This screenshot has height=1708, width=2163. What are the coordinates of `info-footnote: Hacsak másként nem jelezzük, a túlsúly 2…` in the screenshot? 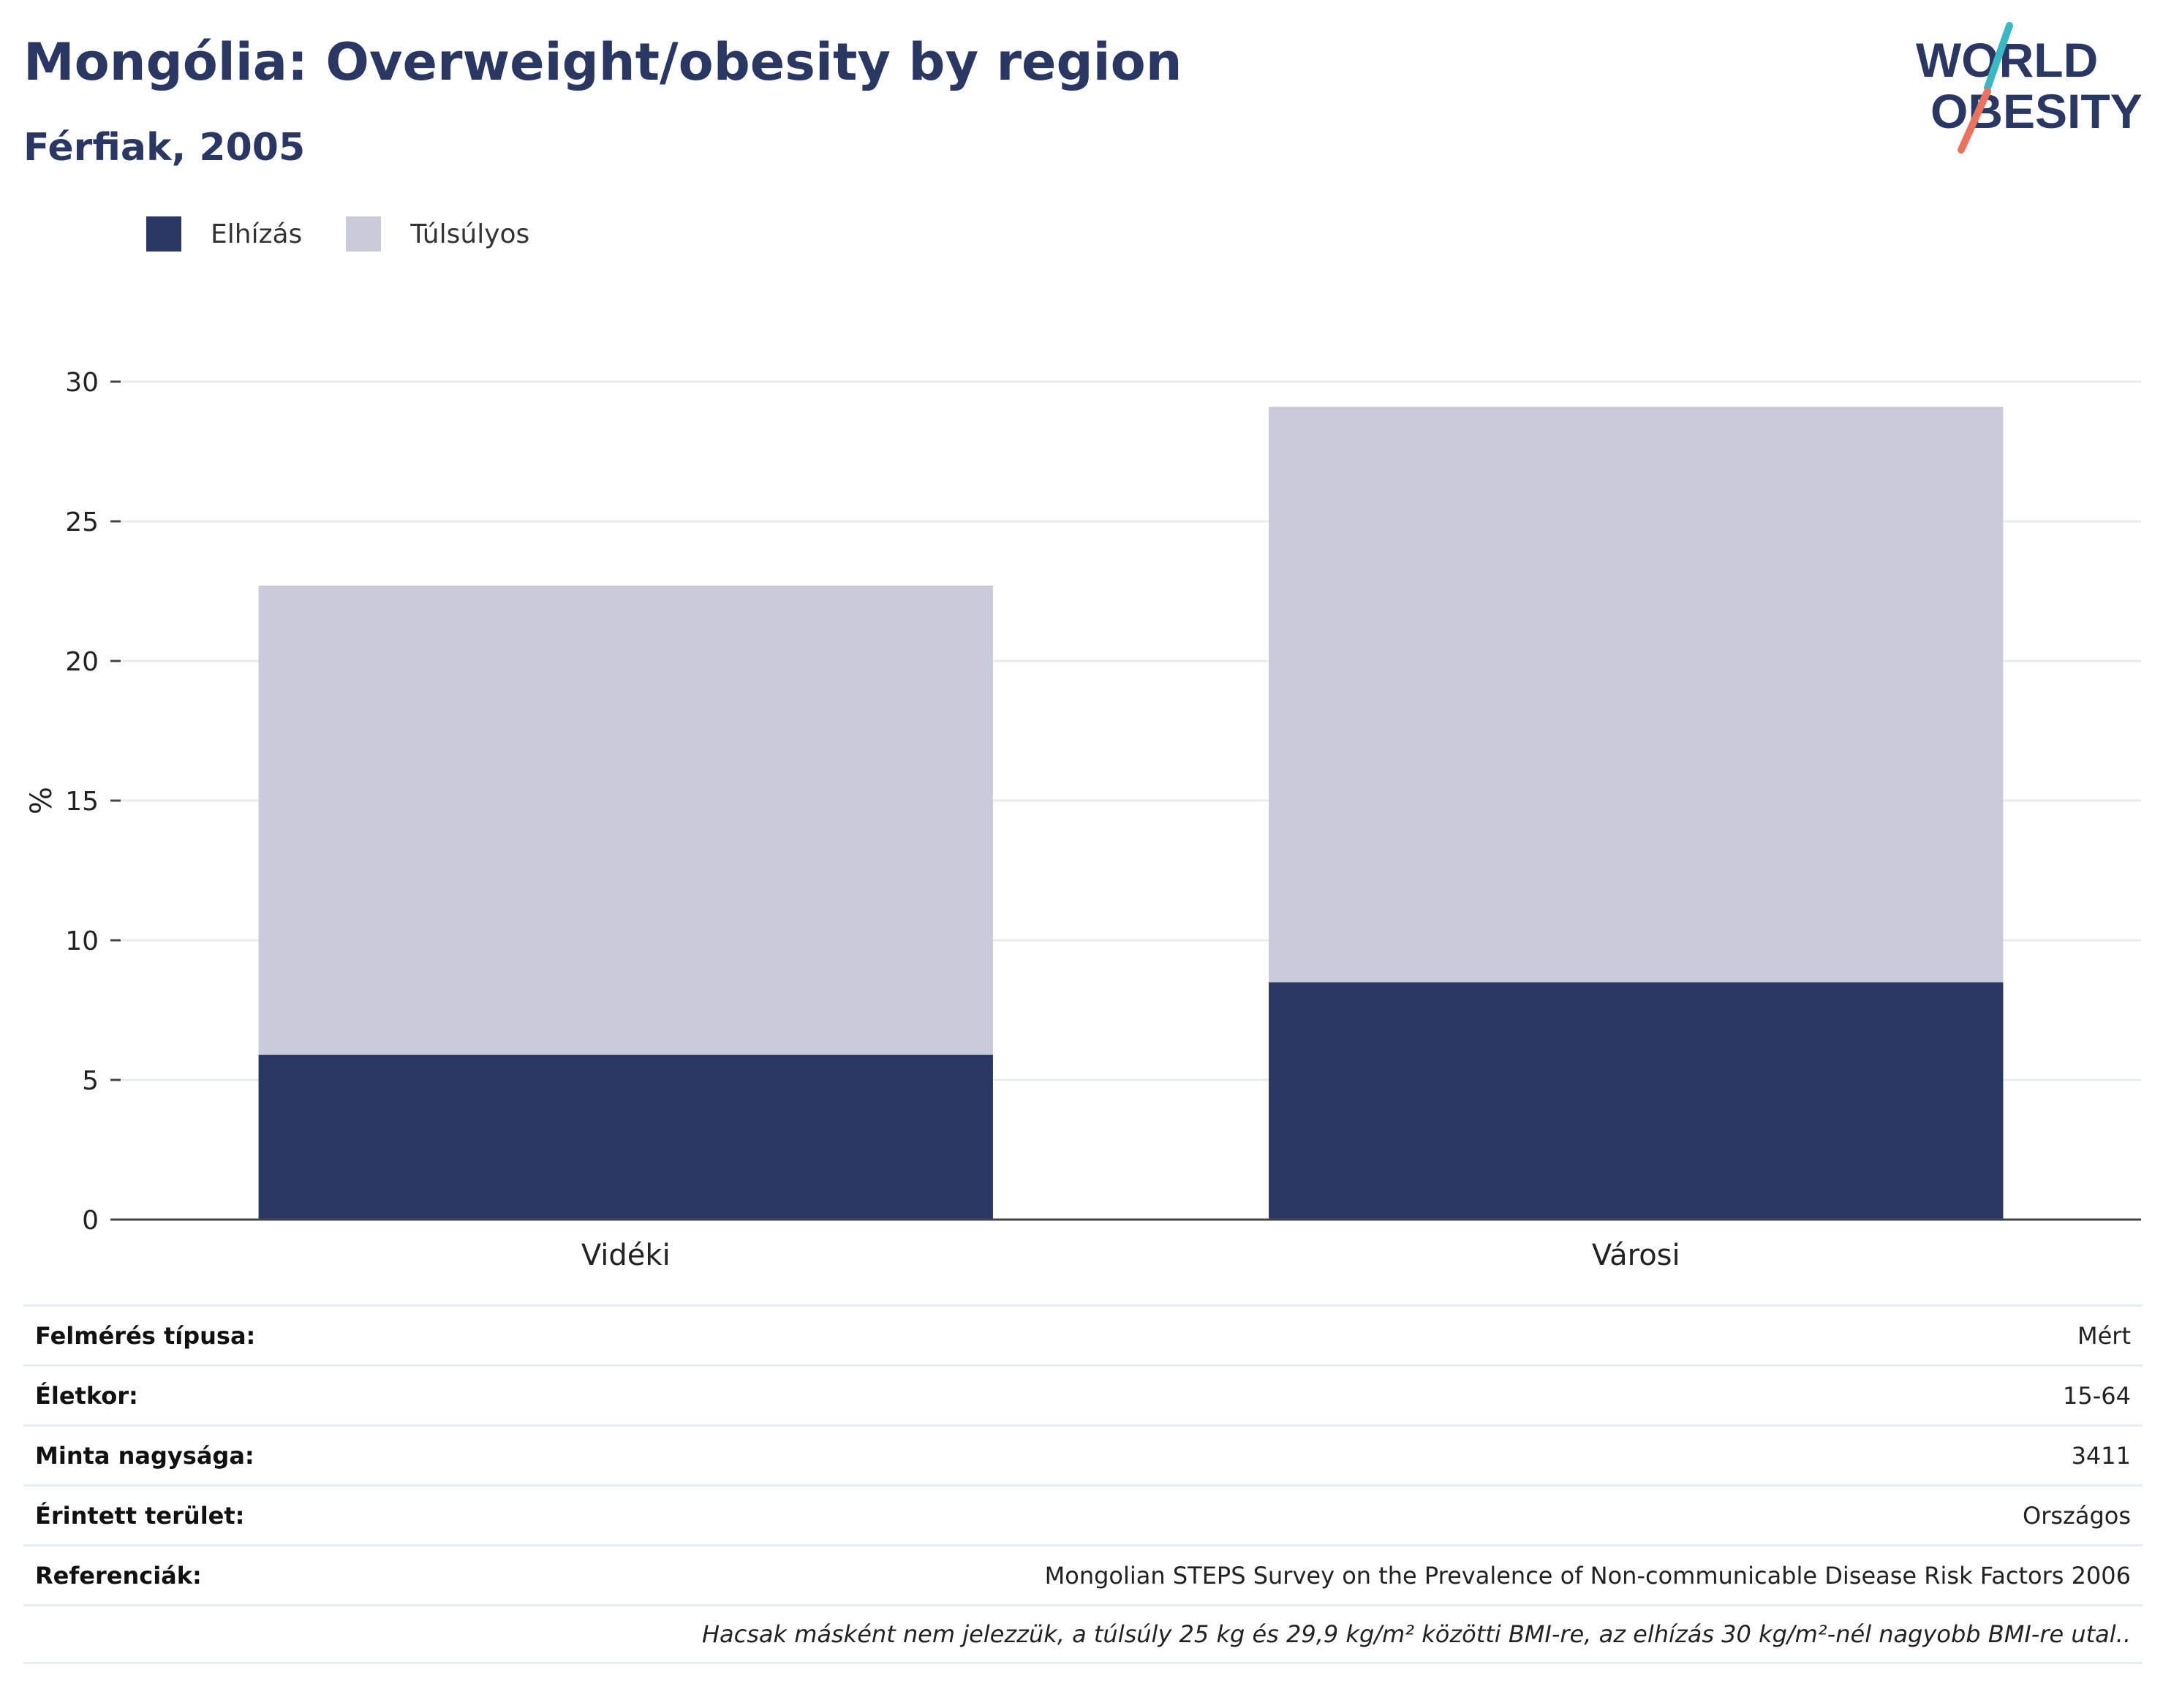 It's located at (1083, 1634).